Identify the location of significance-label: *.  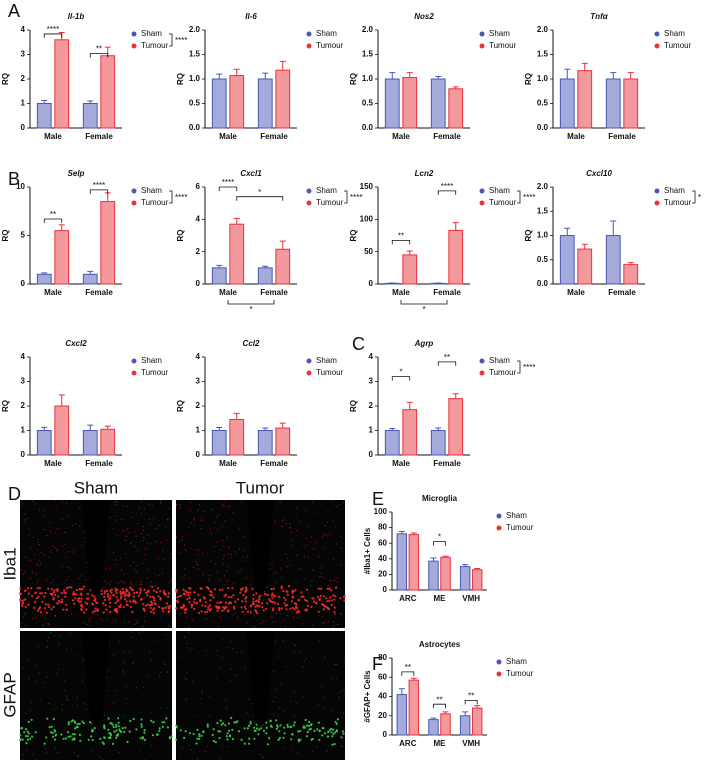
(400, 372).